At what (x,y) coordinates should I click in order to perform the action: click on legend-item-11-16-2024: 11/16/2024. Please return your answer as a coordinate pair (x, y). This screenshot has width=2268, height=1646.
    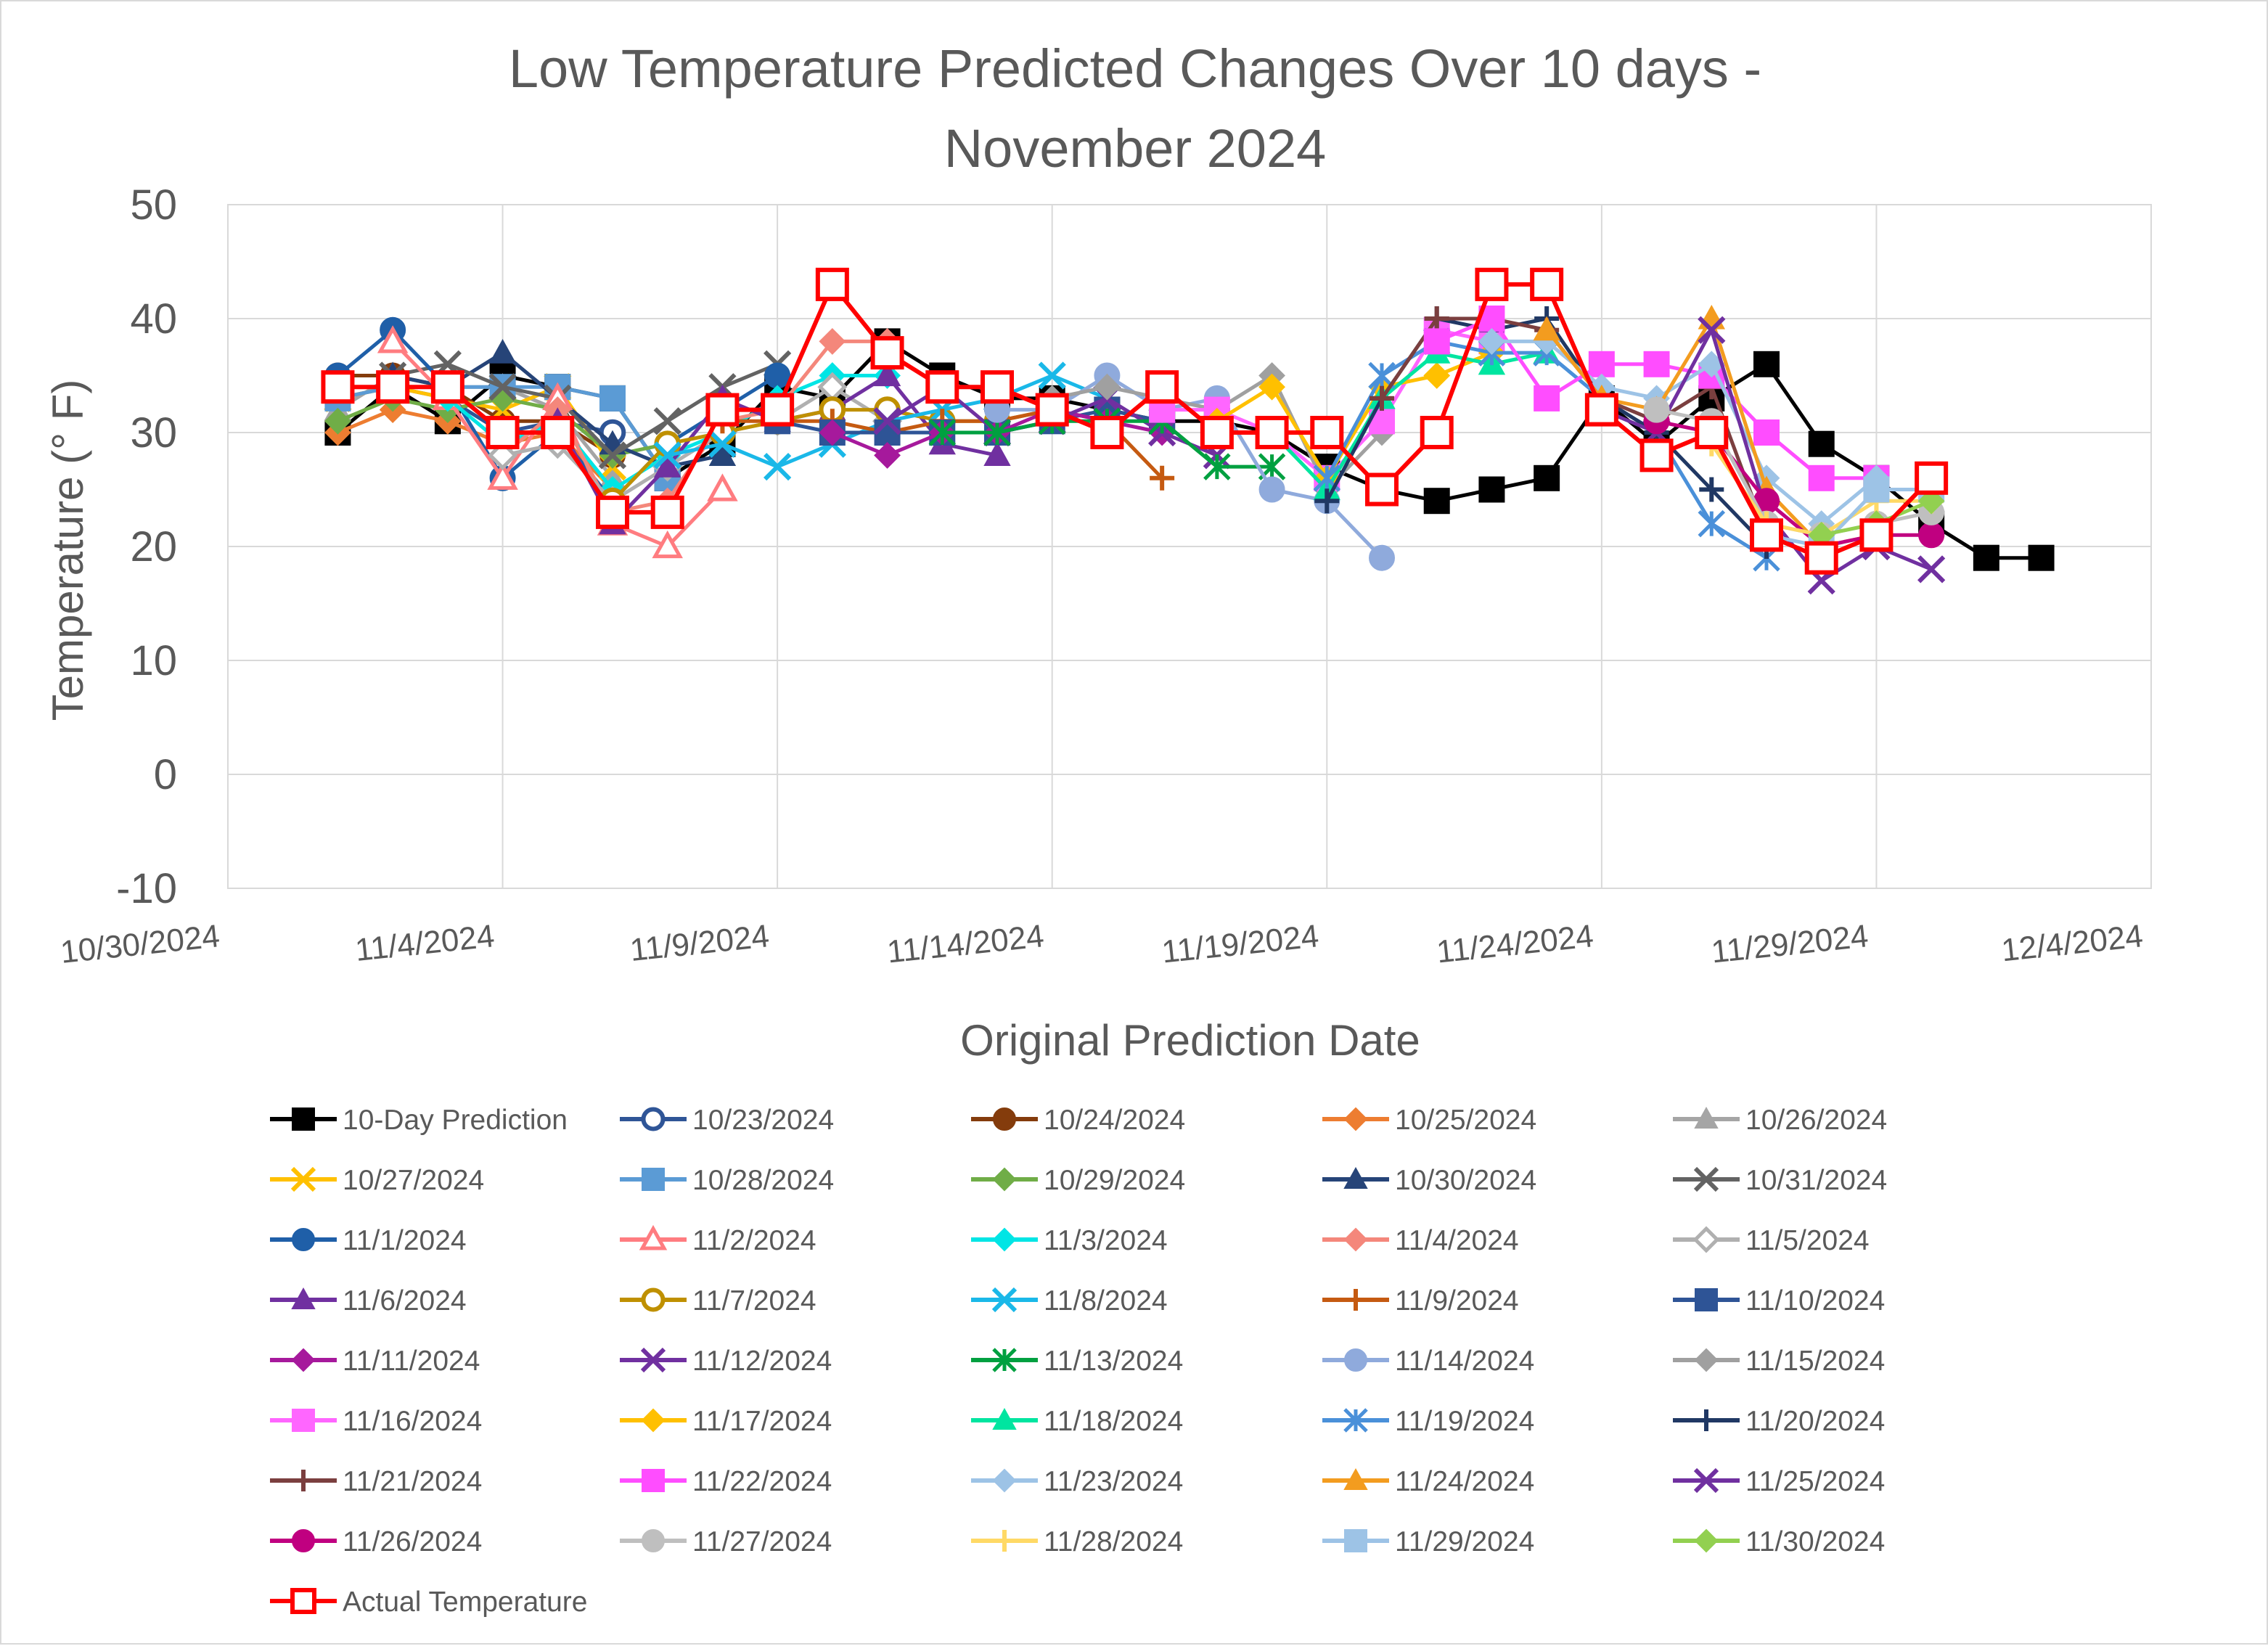
    Looking at the image, I should click on (376, 1421).